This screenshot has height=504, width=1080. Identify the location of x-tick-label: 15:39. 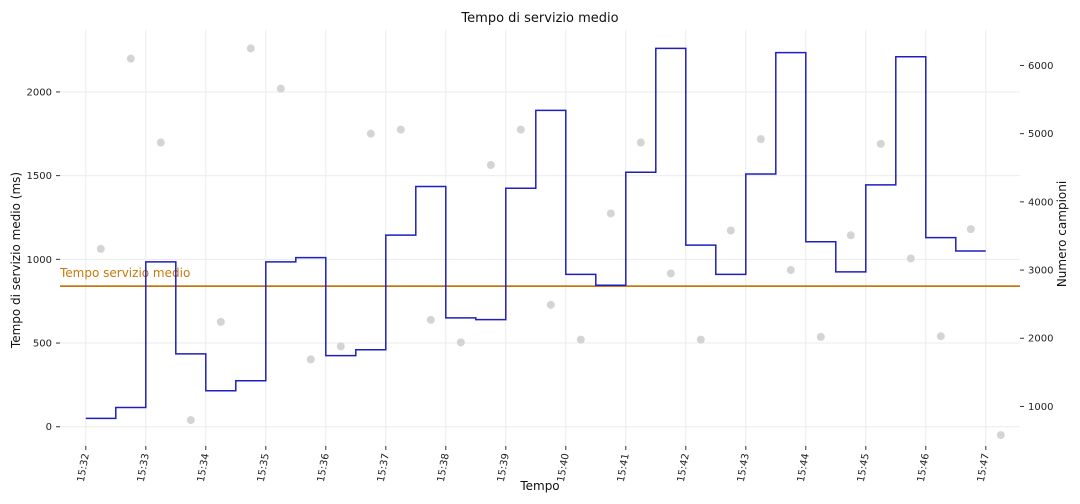
(504, 468).